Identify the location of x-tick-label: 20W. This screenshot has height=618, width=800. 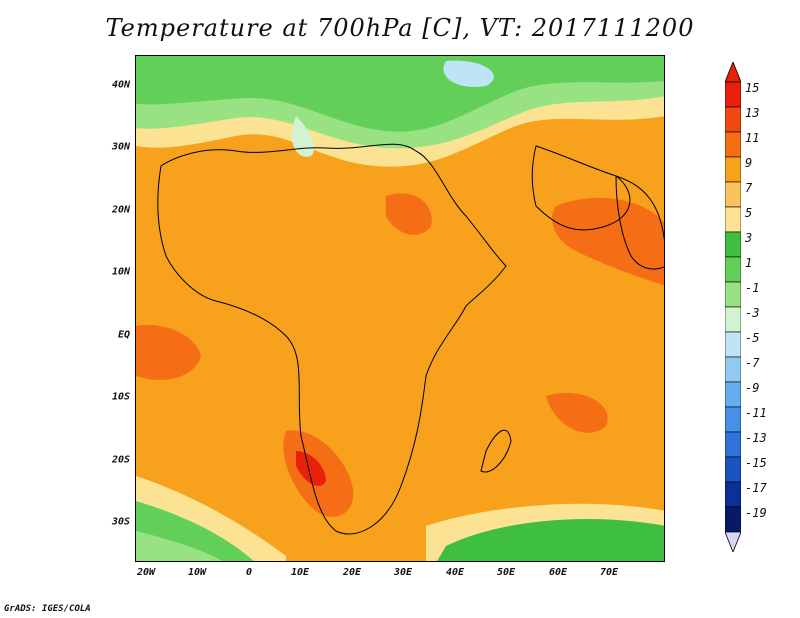
(146, 572).